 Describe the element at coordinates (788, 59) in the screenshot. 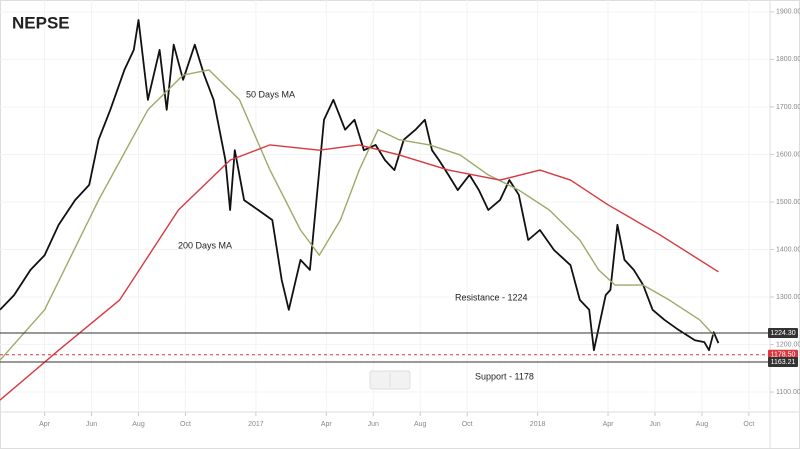

I see `y-tick-label: 1800.00` at that location.